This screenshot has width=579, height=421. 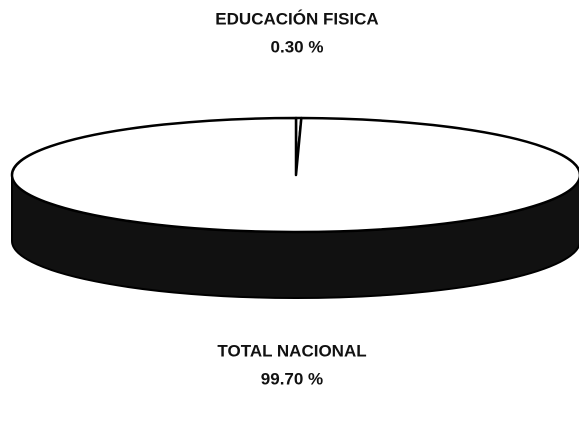 What do you see at coordinates (291, 350) in the screenshot?
I see `slice-label: TOTAL NACIONAL` at bounding box center [291, 350].